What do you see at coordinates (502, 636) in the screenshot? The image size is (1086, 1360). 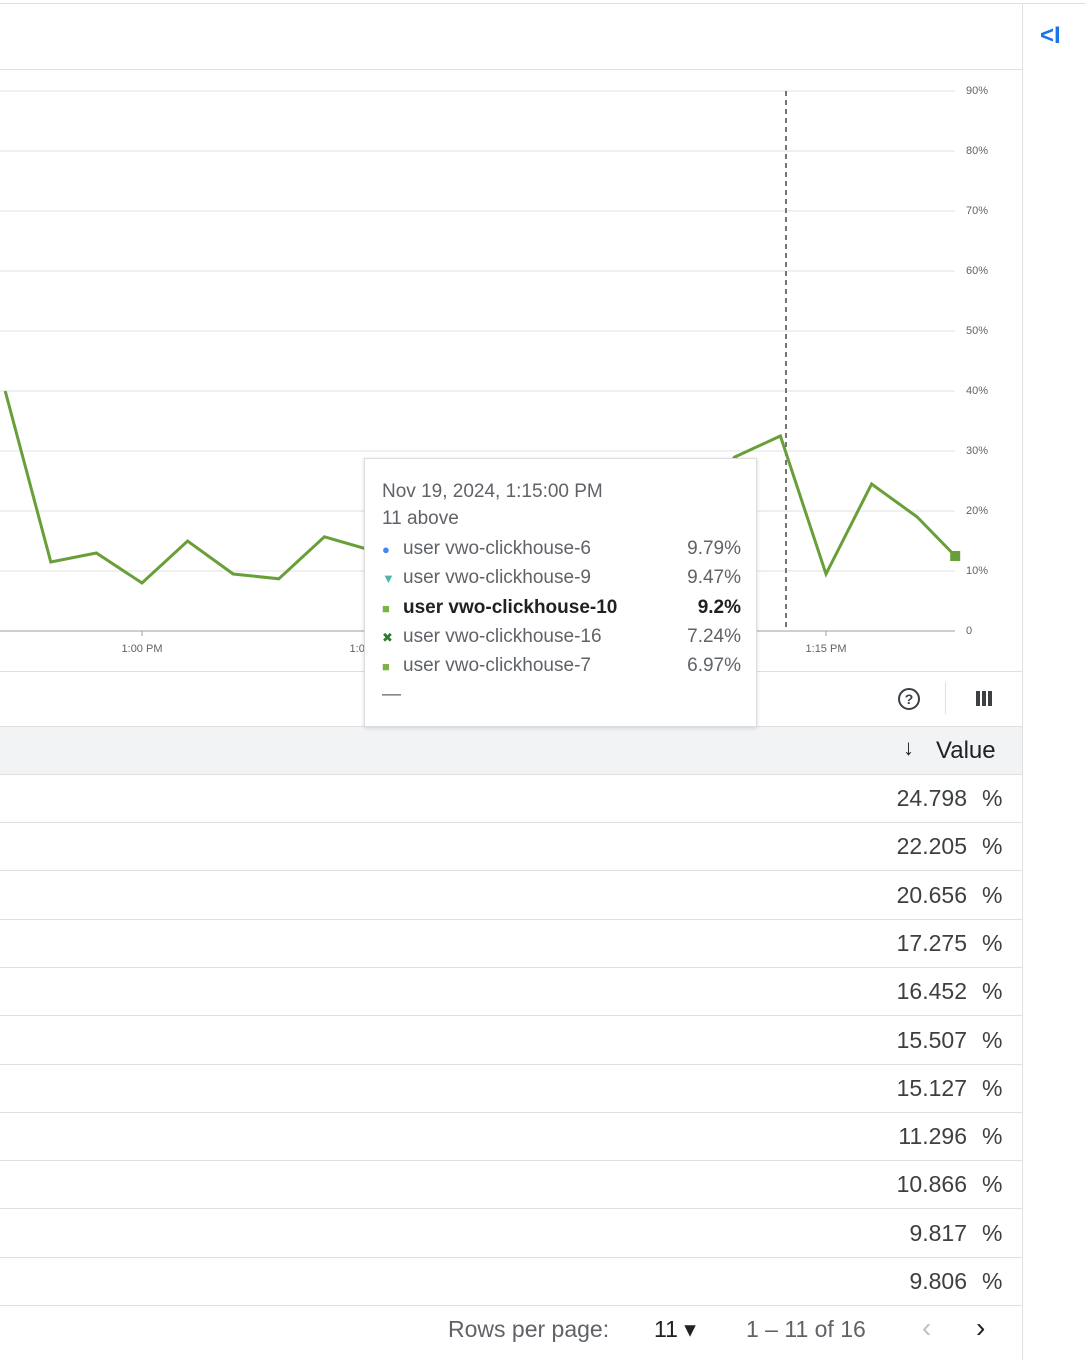 I see `tooltip-series-name: user vwo-clickhouse-16` at bounding box center [502, 636].